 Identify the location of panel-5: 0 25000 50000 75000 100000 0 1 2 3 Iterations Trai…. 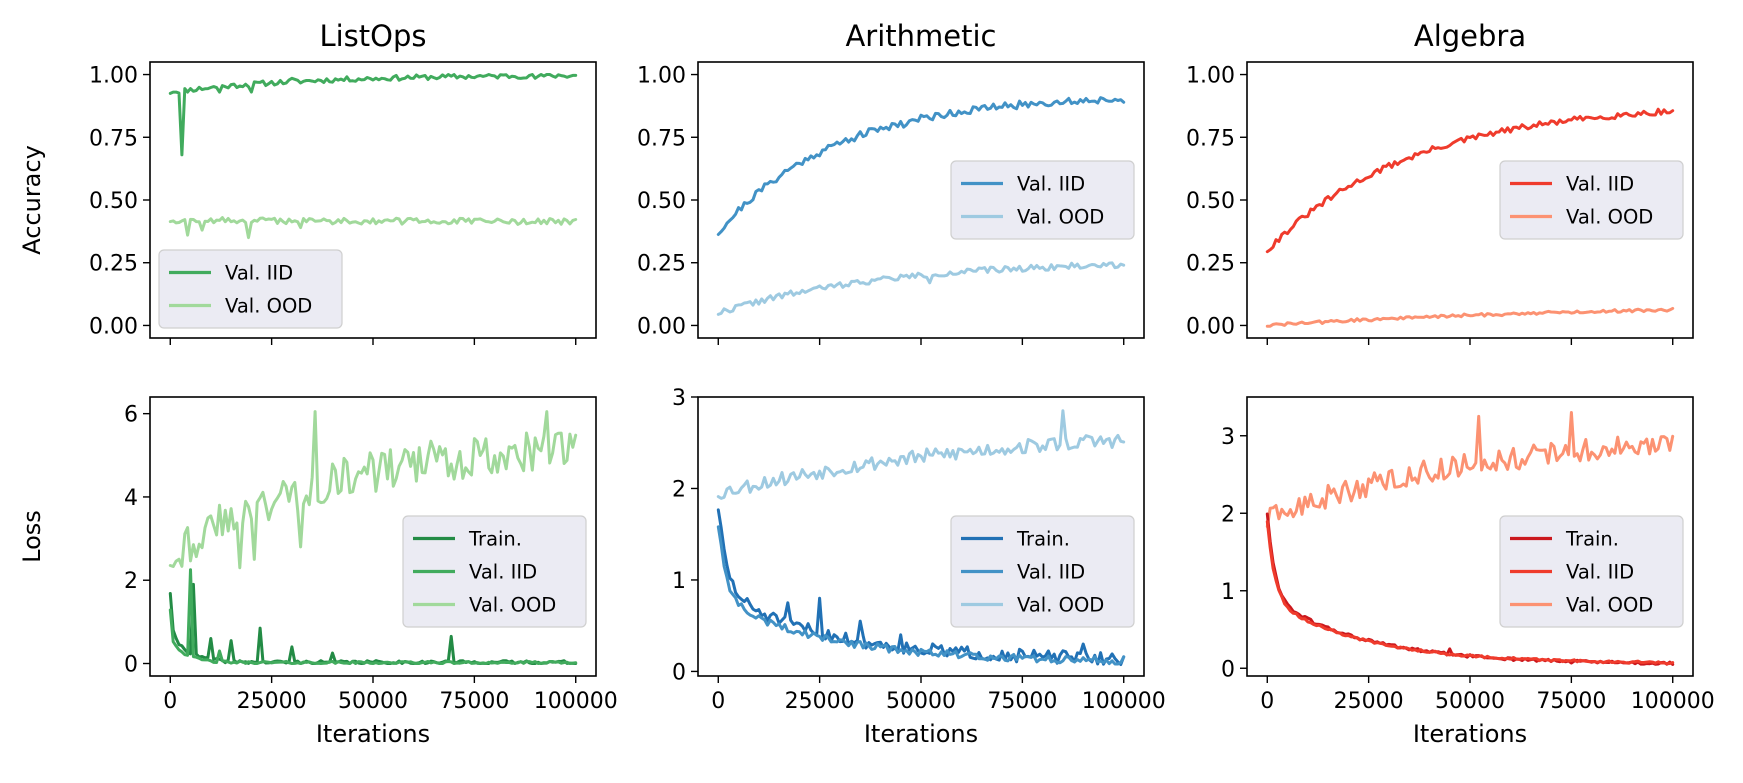
(1468, 572).